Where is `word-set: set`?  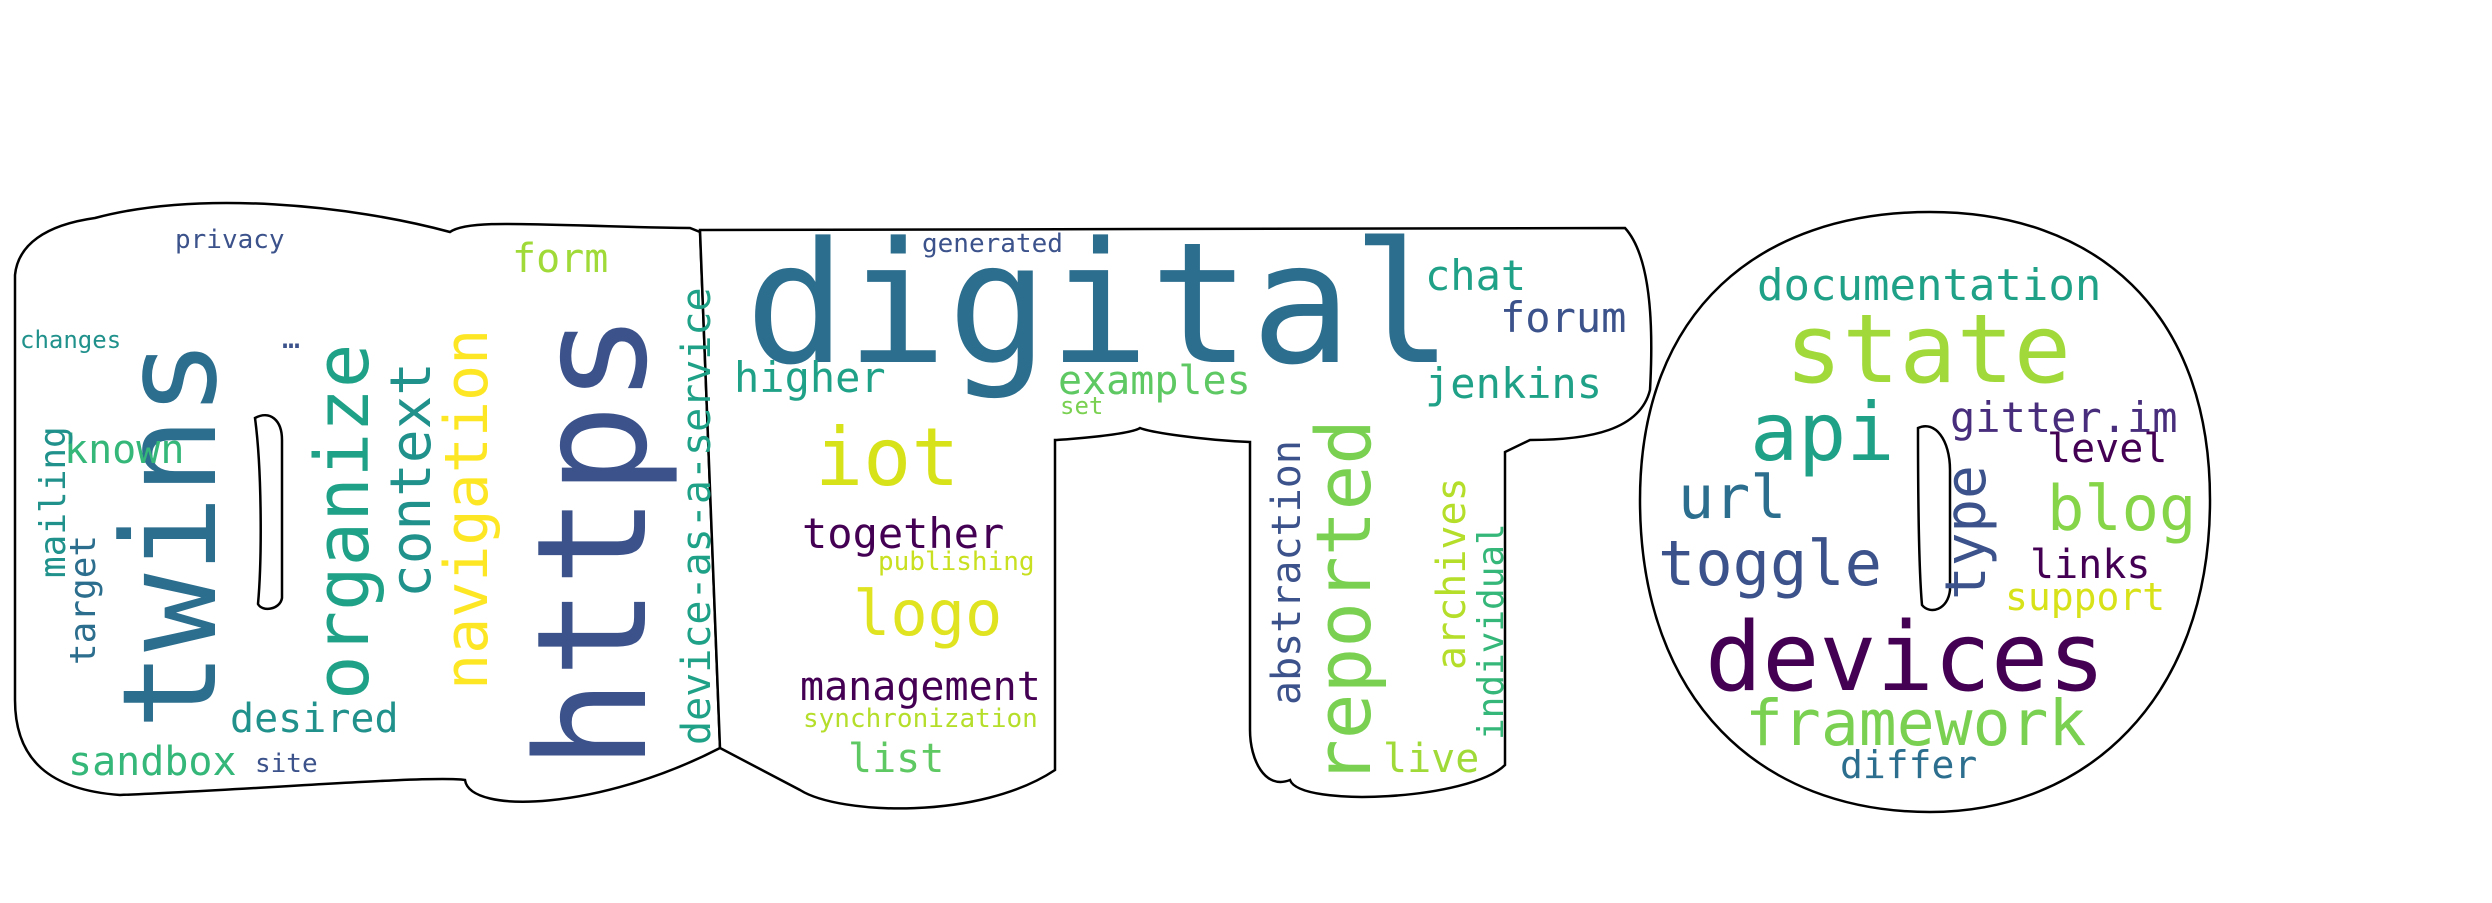
word-set: set is located at coordinates (1081, 406).